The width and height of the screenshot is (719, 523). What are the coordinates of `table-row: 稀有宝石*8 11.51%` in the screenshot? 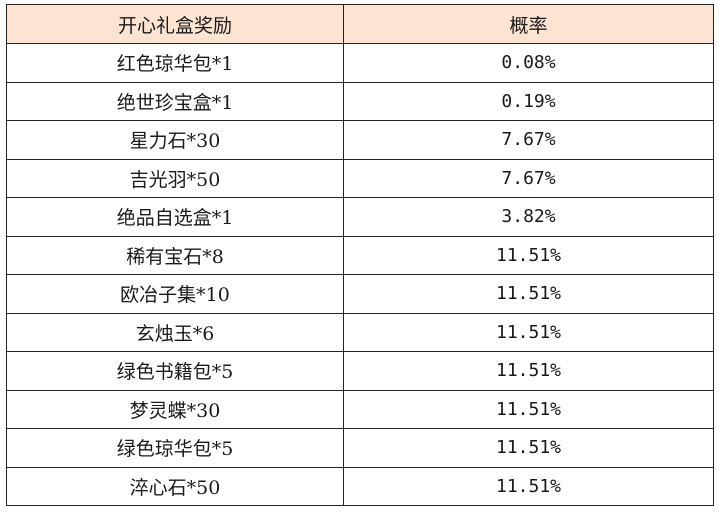 It's located at (360, 255).